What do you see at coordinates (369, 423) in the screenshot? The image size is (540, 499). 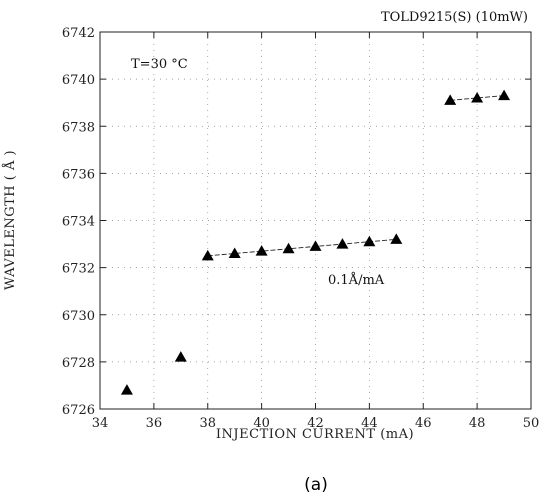 I see `x-tick-label: 44` at bounding box center [369, 423].